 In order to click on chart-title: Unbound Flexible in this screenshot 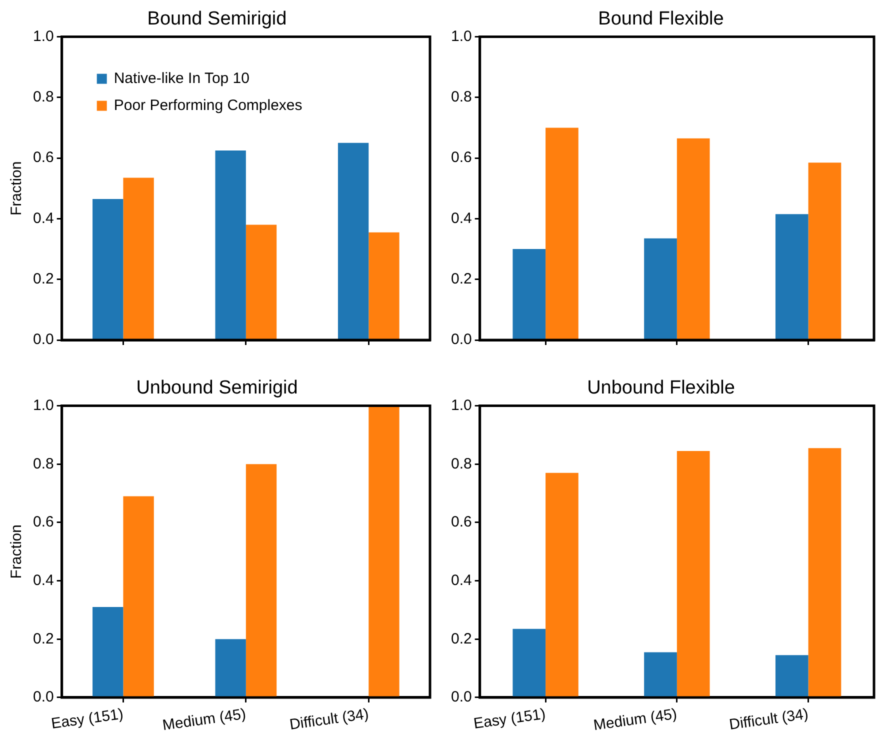, I will do `click(661, 388)`.